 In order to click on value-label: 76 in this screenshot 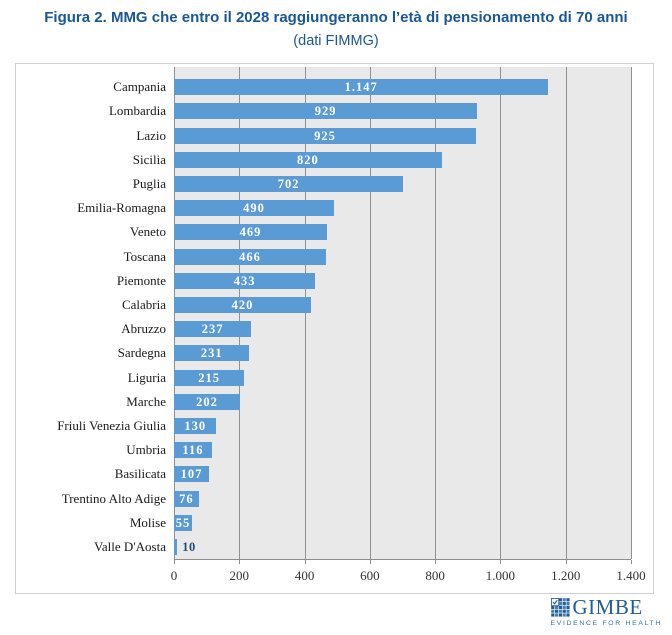, I will do `click(186, 498)`.